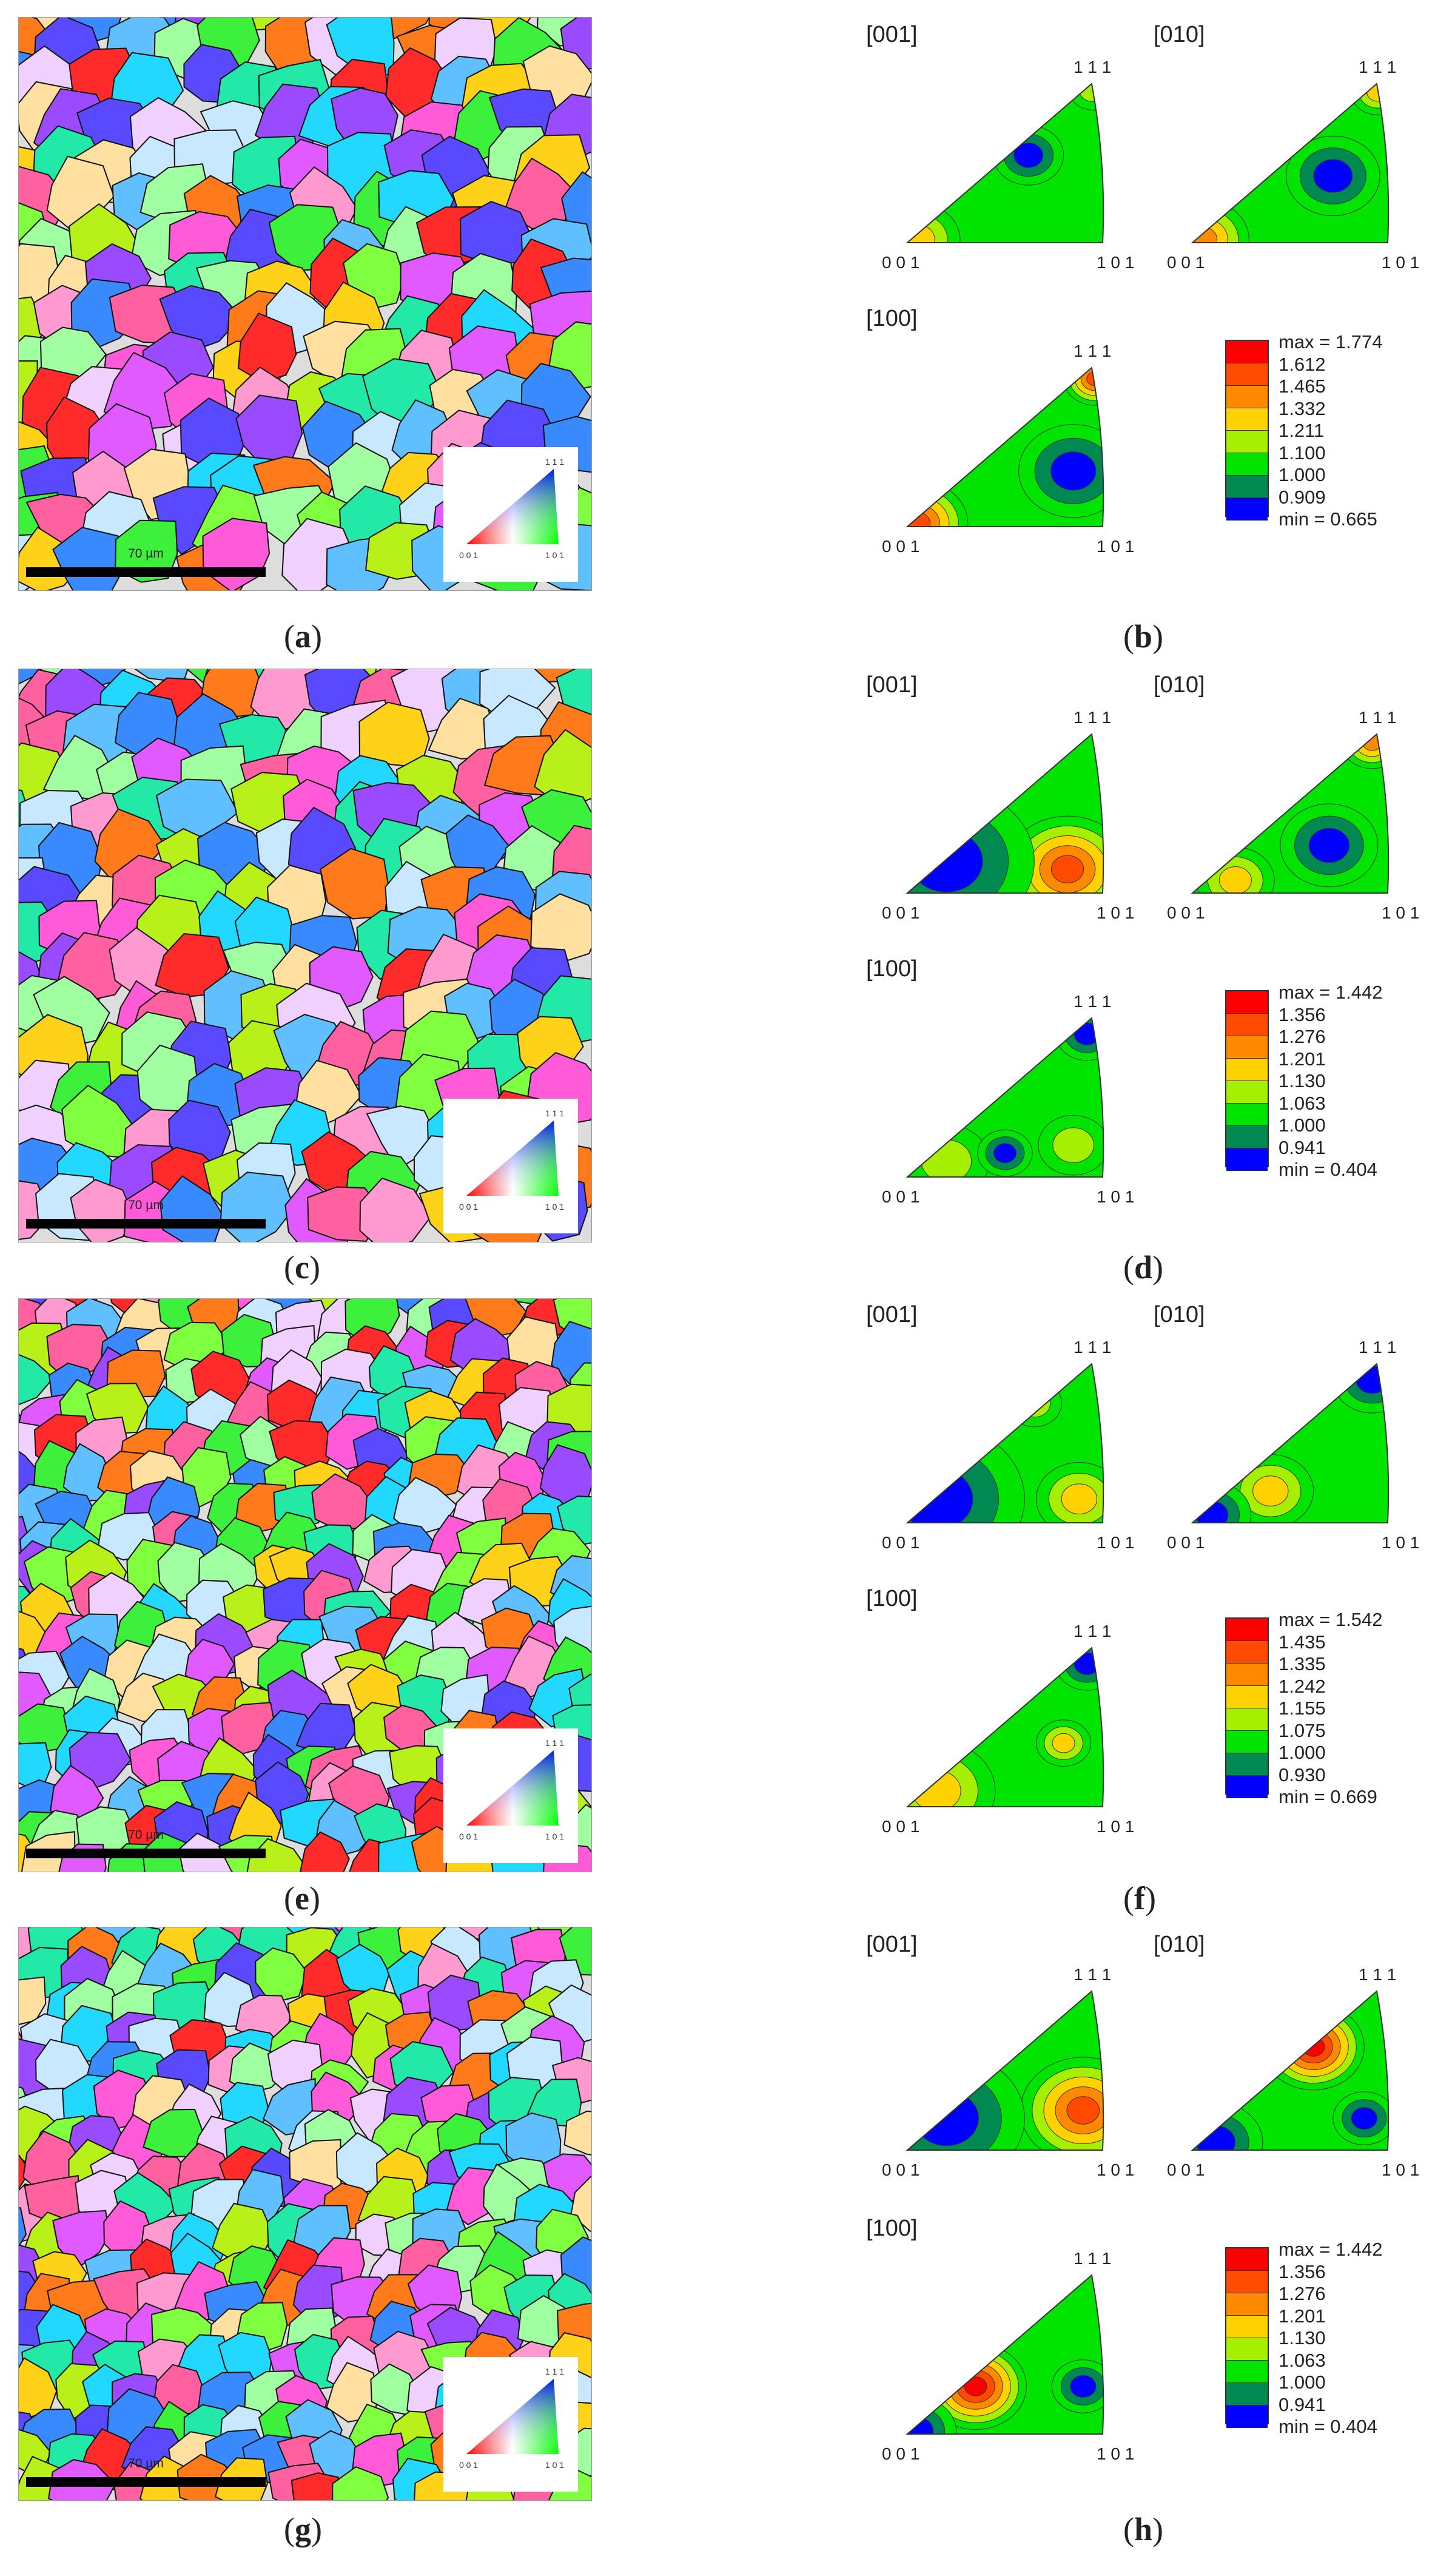 Image resolution: width=1435 pixels, height=2576 pixels. I want to click on legend-label: min = 0.669, so click(1328, 1796).